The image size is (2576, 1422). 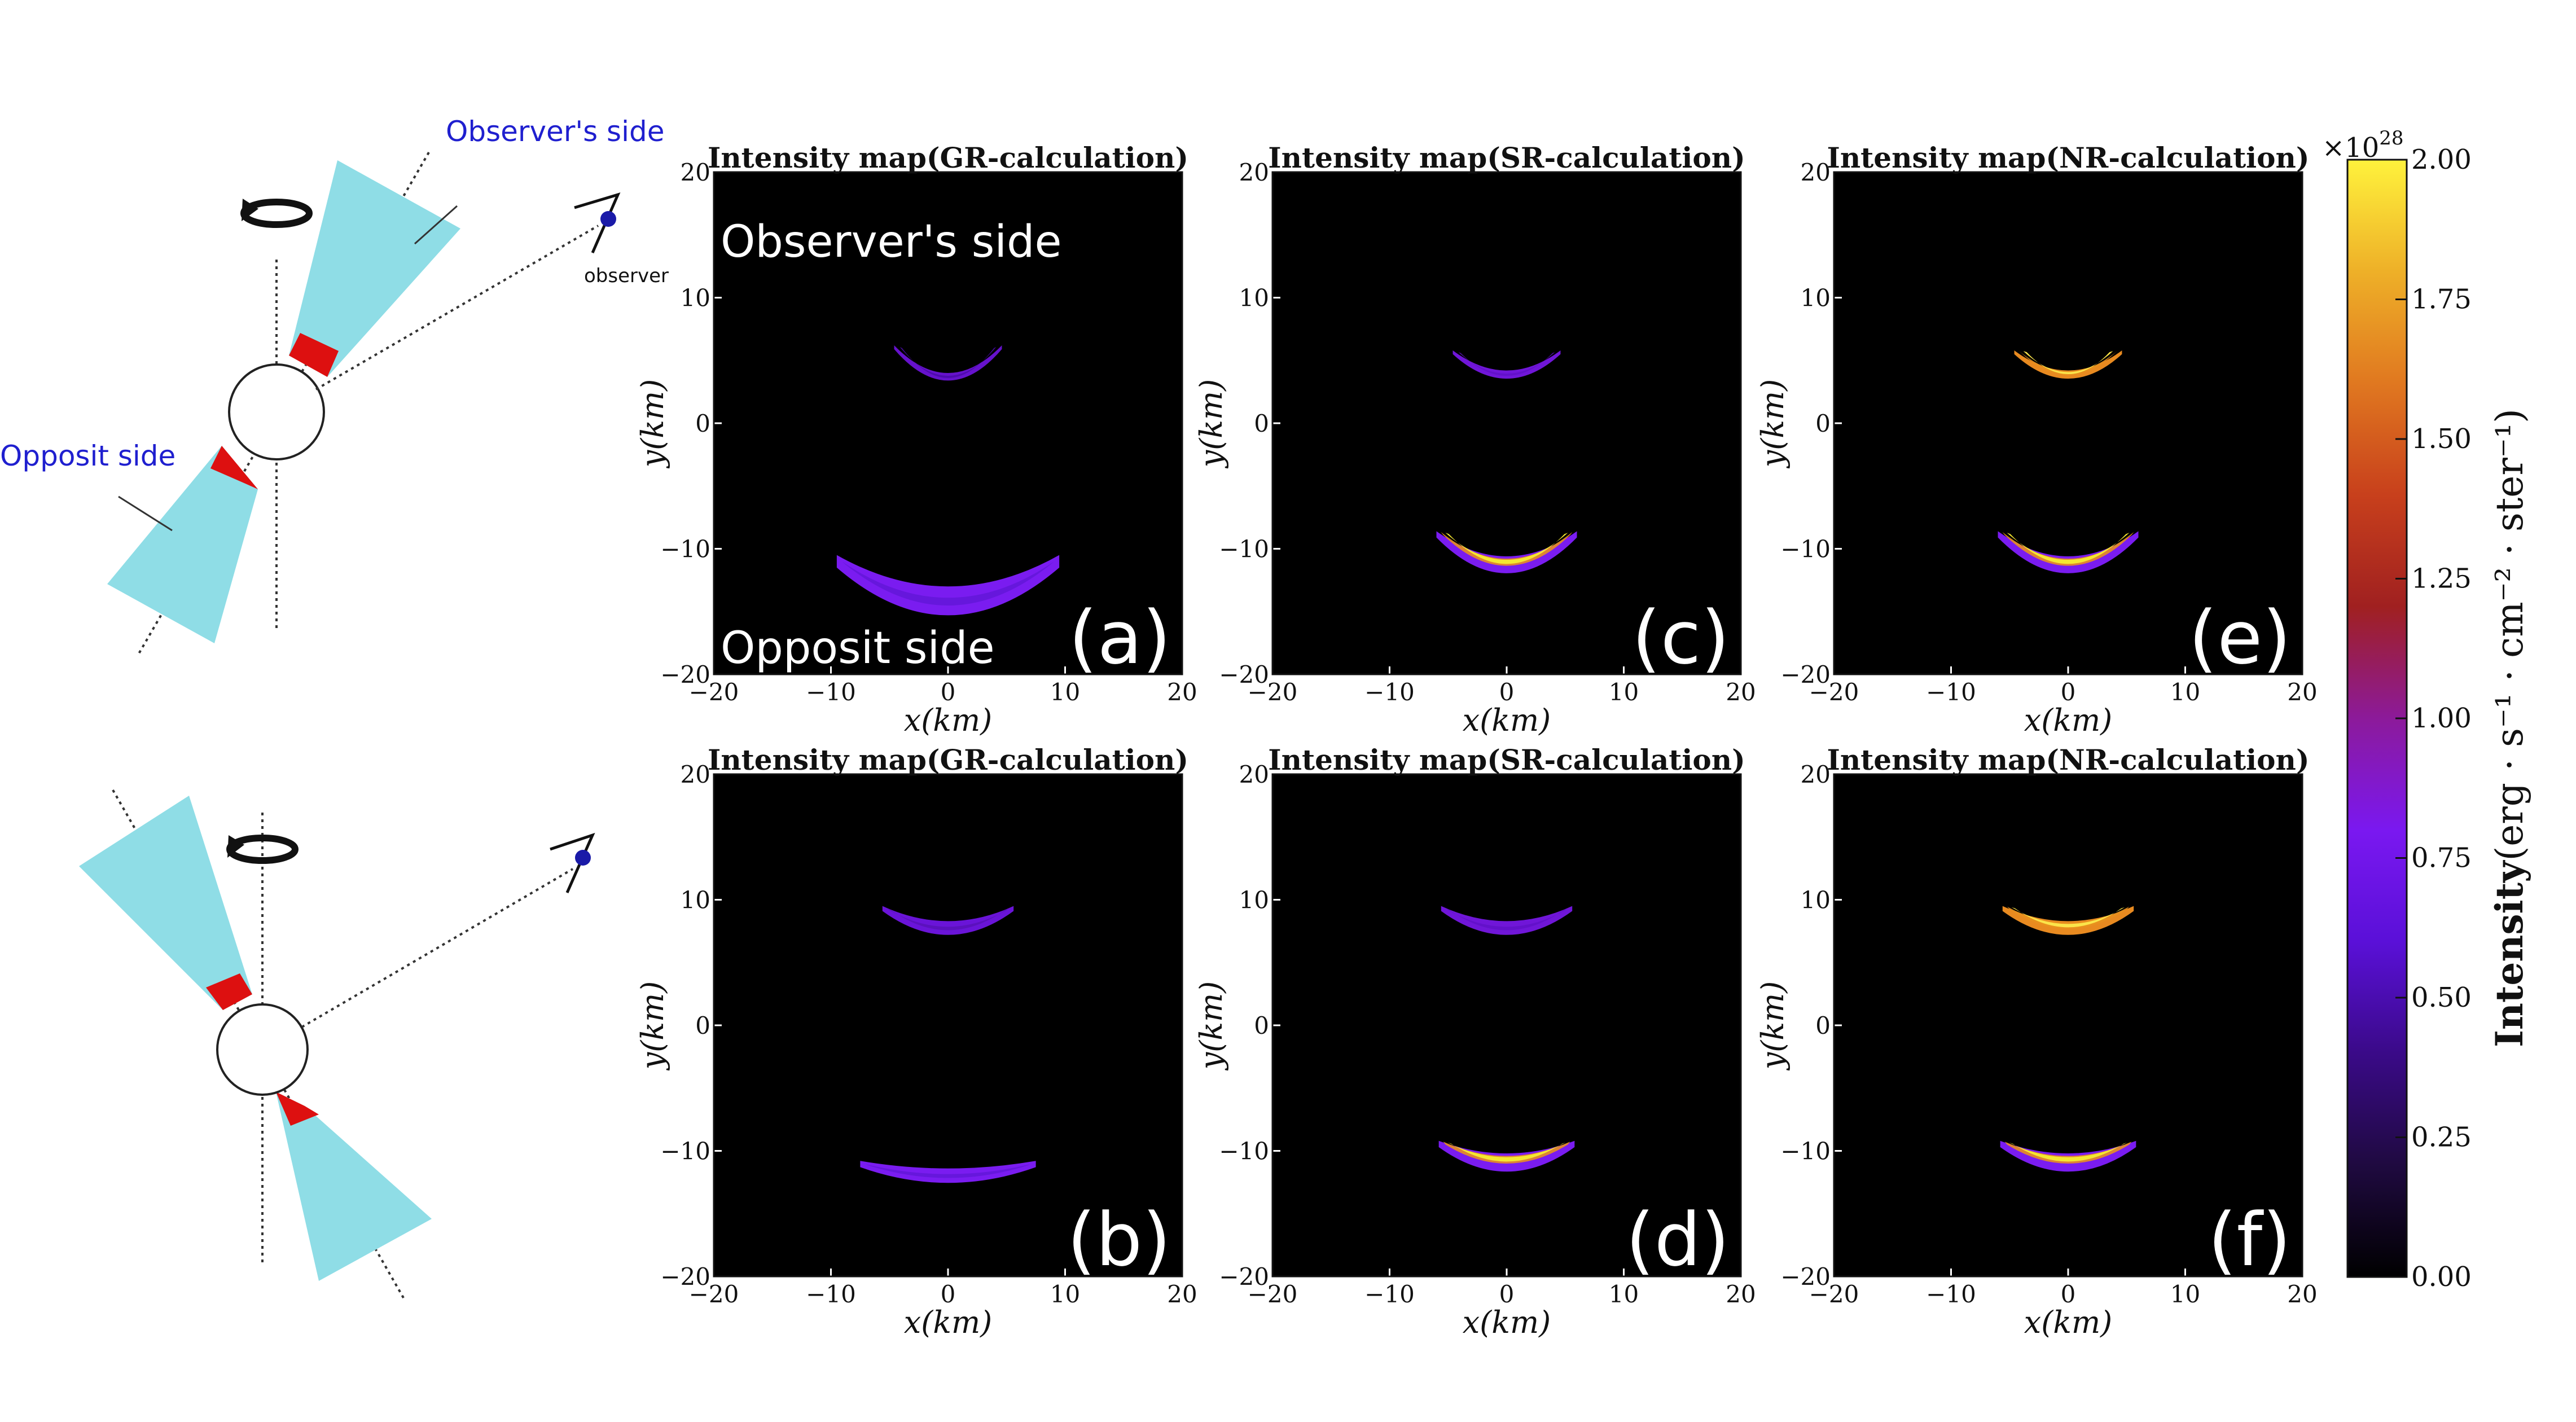 What do you see at coordinates (1119, 1240) in the screenshot?
I see `panel-letter: (b)` at bounding box center [1119, 1240].